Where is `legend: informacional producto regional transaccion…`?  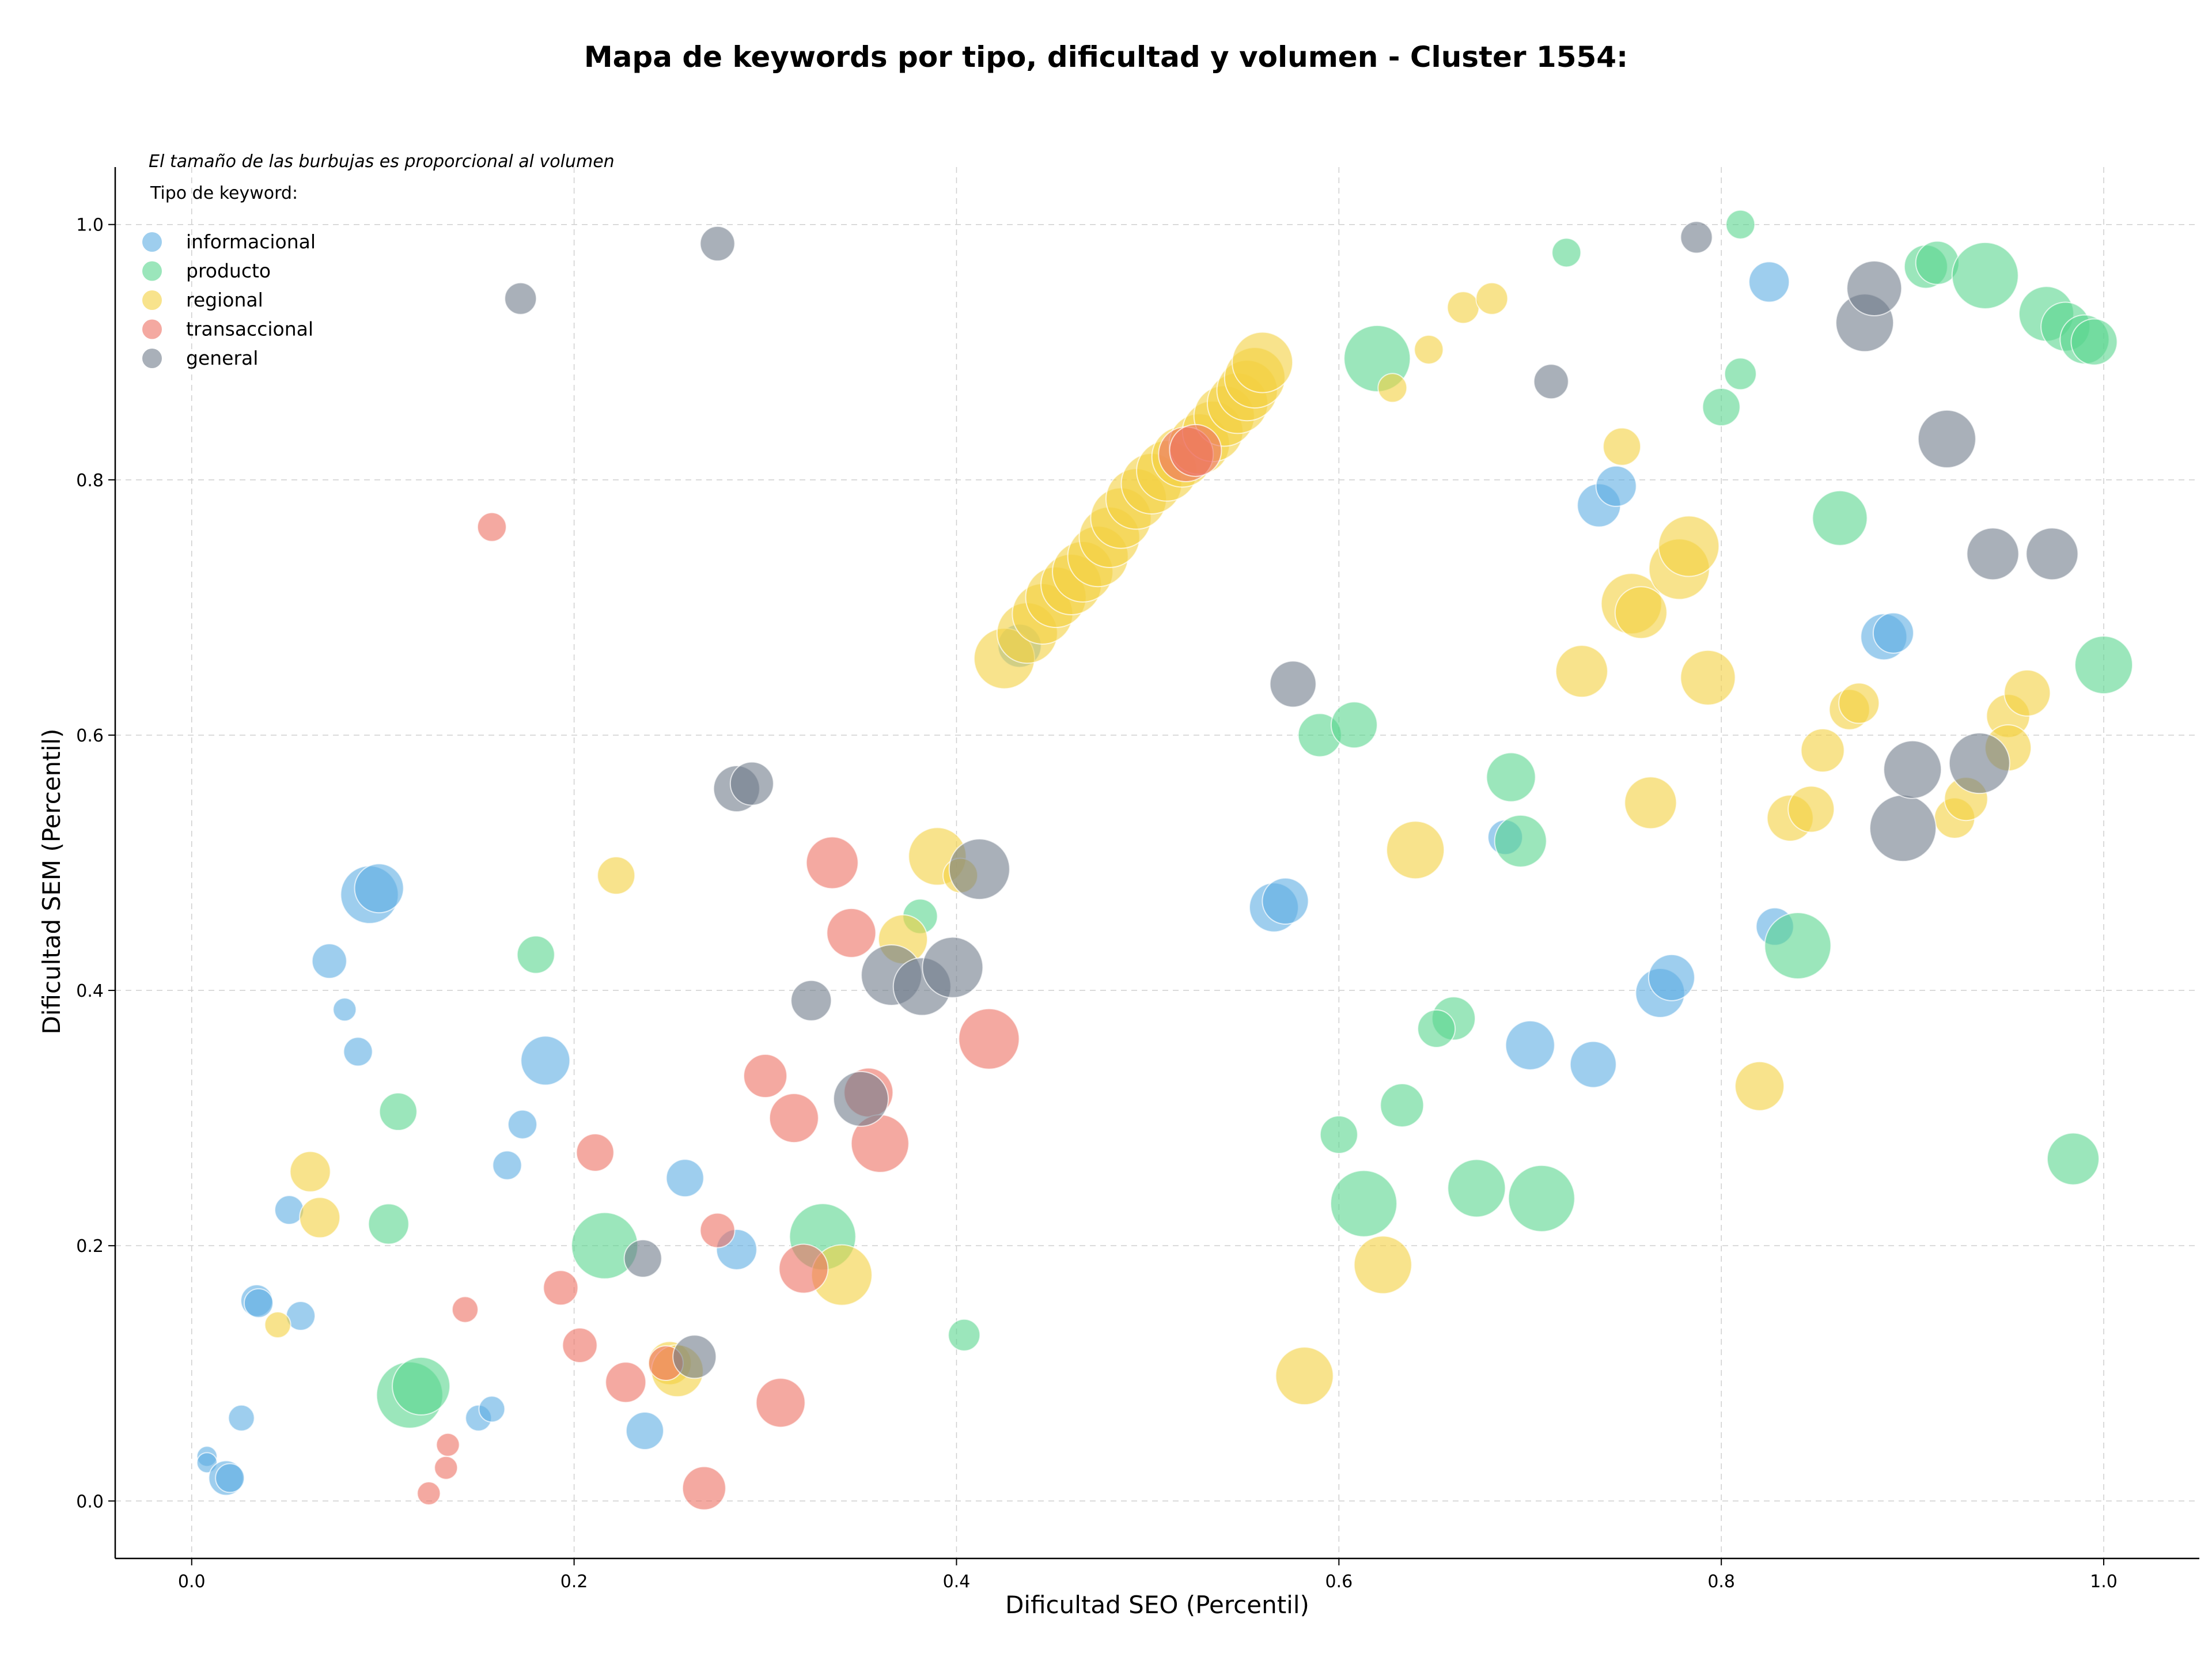
legend: informacional producto regional transaccion… is located at coordinates (229, 299).